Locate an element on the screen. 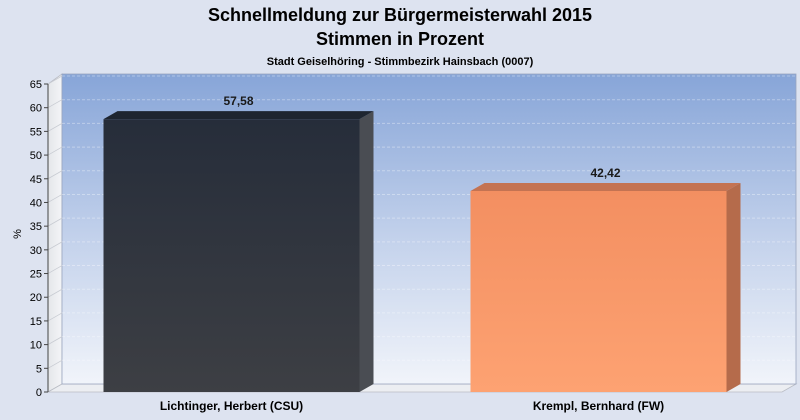  y-axis-label: % is located at coordinates (18, 234).